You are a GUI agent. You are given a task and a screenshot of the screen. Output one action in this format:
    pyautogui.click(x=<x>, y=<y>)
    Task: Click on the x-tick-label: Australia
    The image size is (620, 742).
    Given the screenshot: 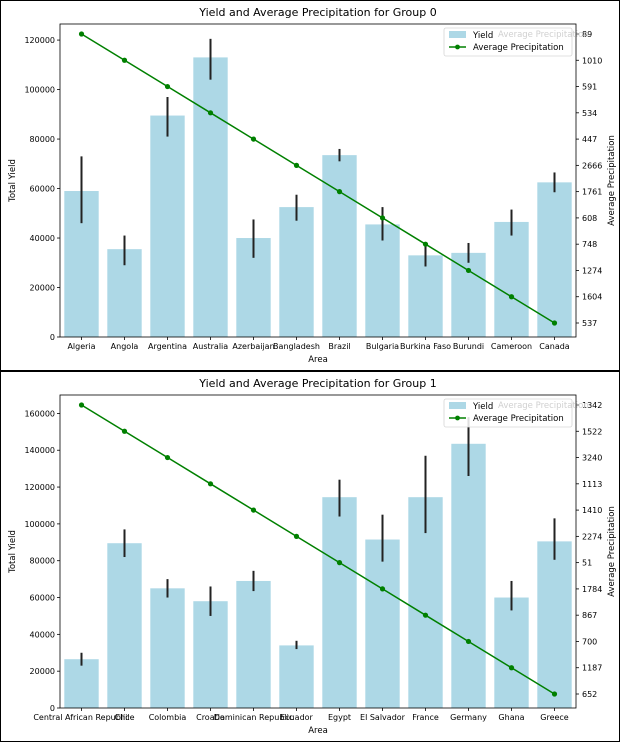 What is the action you would take?
    pyautogui.click(x=210, y=346)
    